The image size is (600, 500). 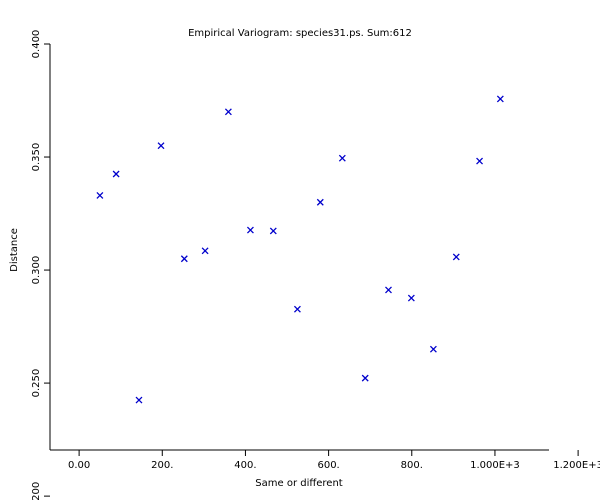 I want to click on x-tick-label: 400., so click(x=245, y=465).